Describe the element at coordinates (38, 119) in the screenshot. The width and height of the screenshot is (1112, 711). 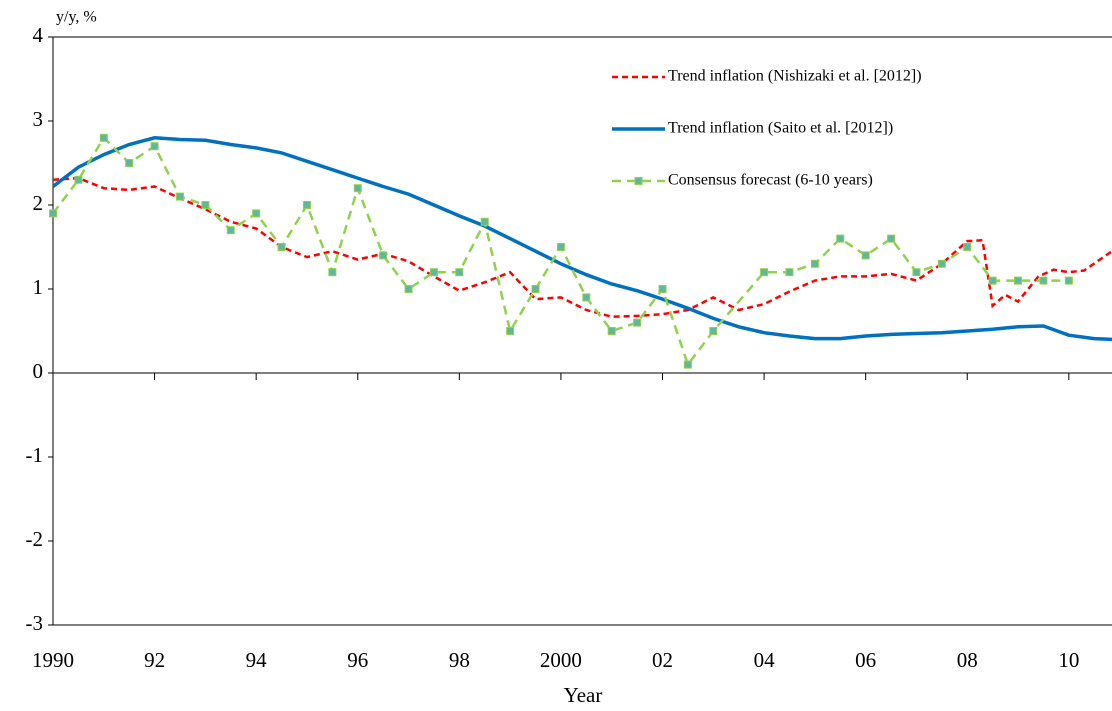
I see `y-tick-label: 3` at that location.